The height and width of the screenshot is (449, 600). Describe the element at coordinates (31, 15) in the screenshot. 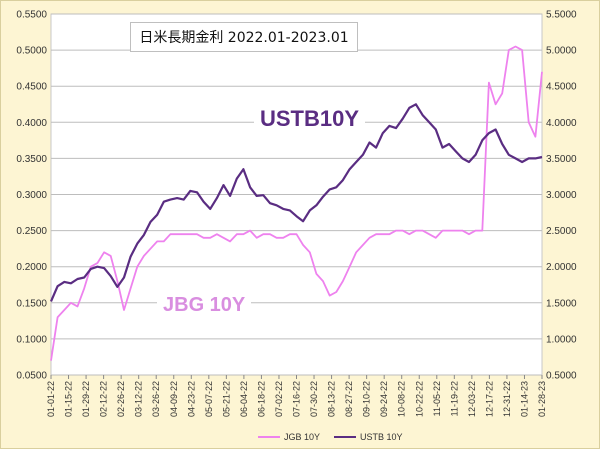

I see `left-tick-label: 0.5500` at that location.